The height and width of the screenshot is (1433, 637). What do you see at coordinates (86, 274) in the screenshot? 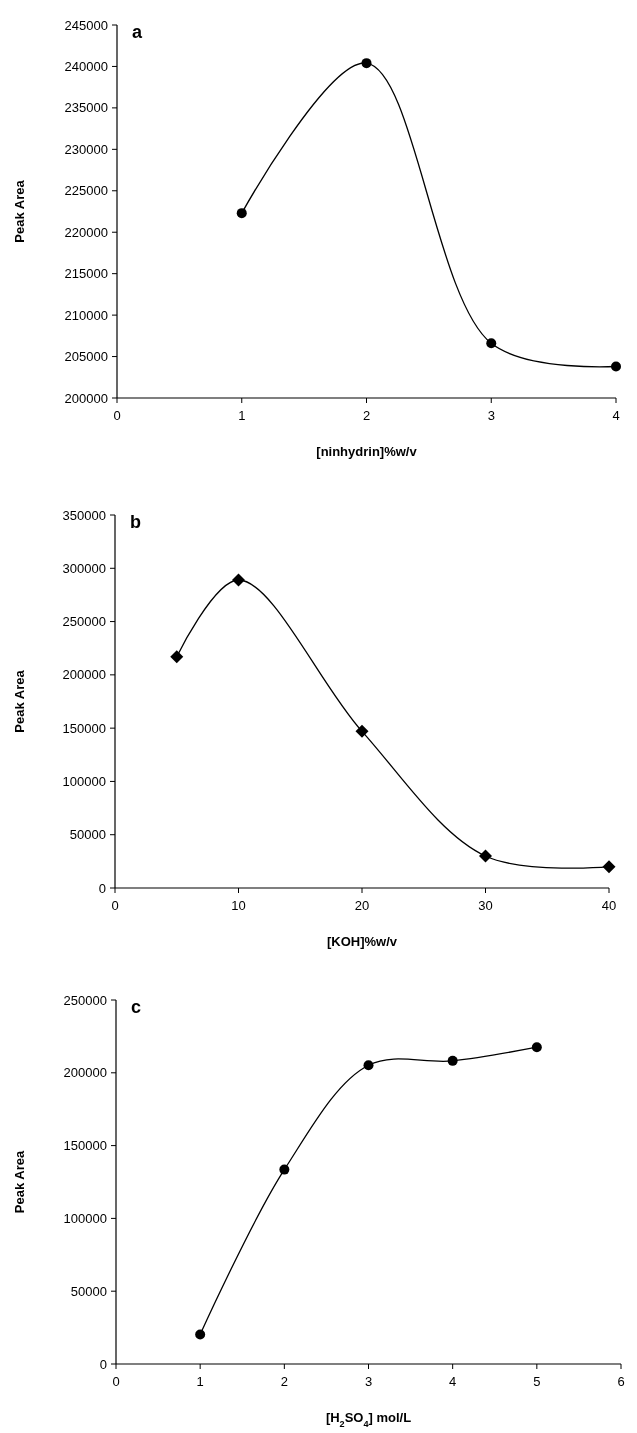
I see `y-tick-label: 215000` at bounding box center [86, 274].